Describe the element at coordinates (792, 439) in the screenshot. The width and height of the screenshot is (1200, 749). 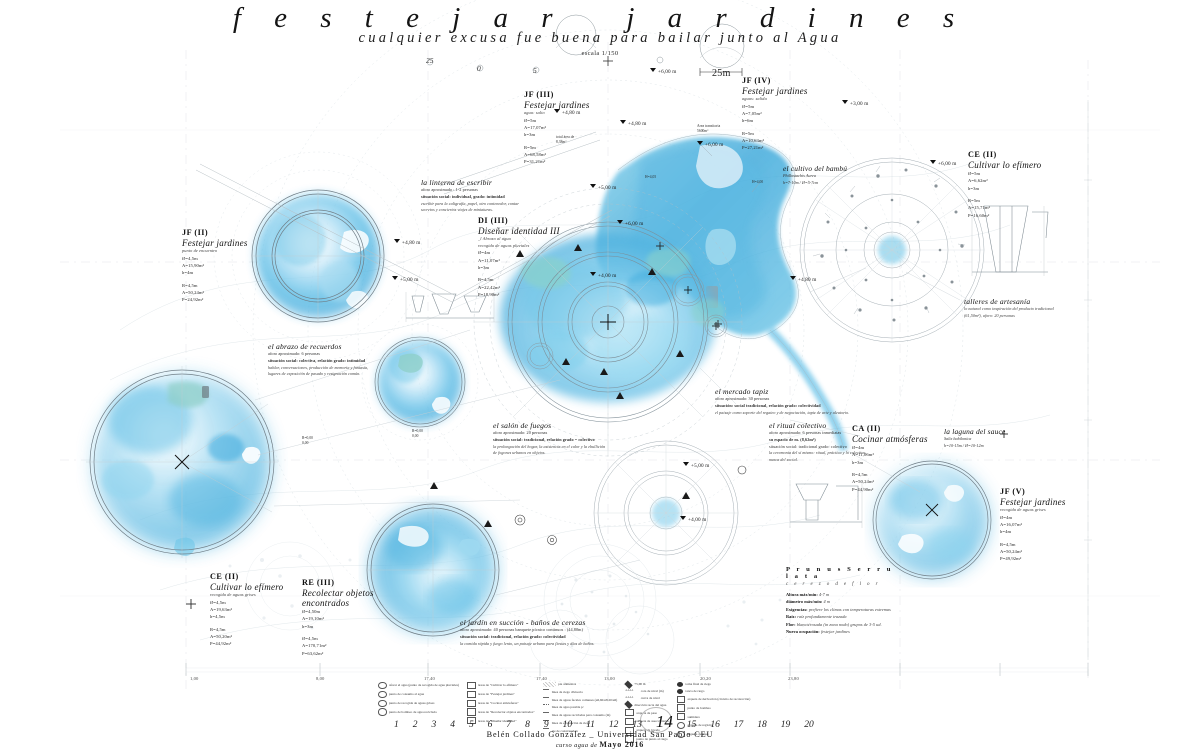
I see `annotation-line: su espacio de m. (8,62m²)` at that location.